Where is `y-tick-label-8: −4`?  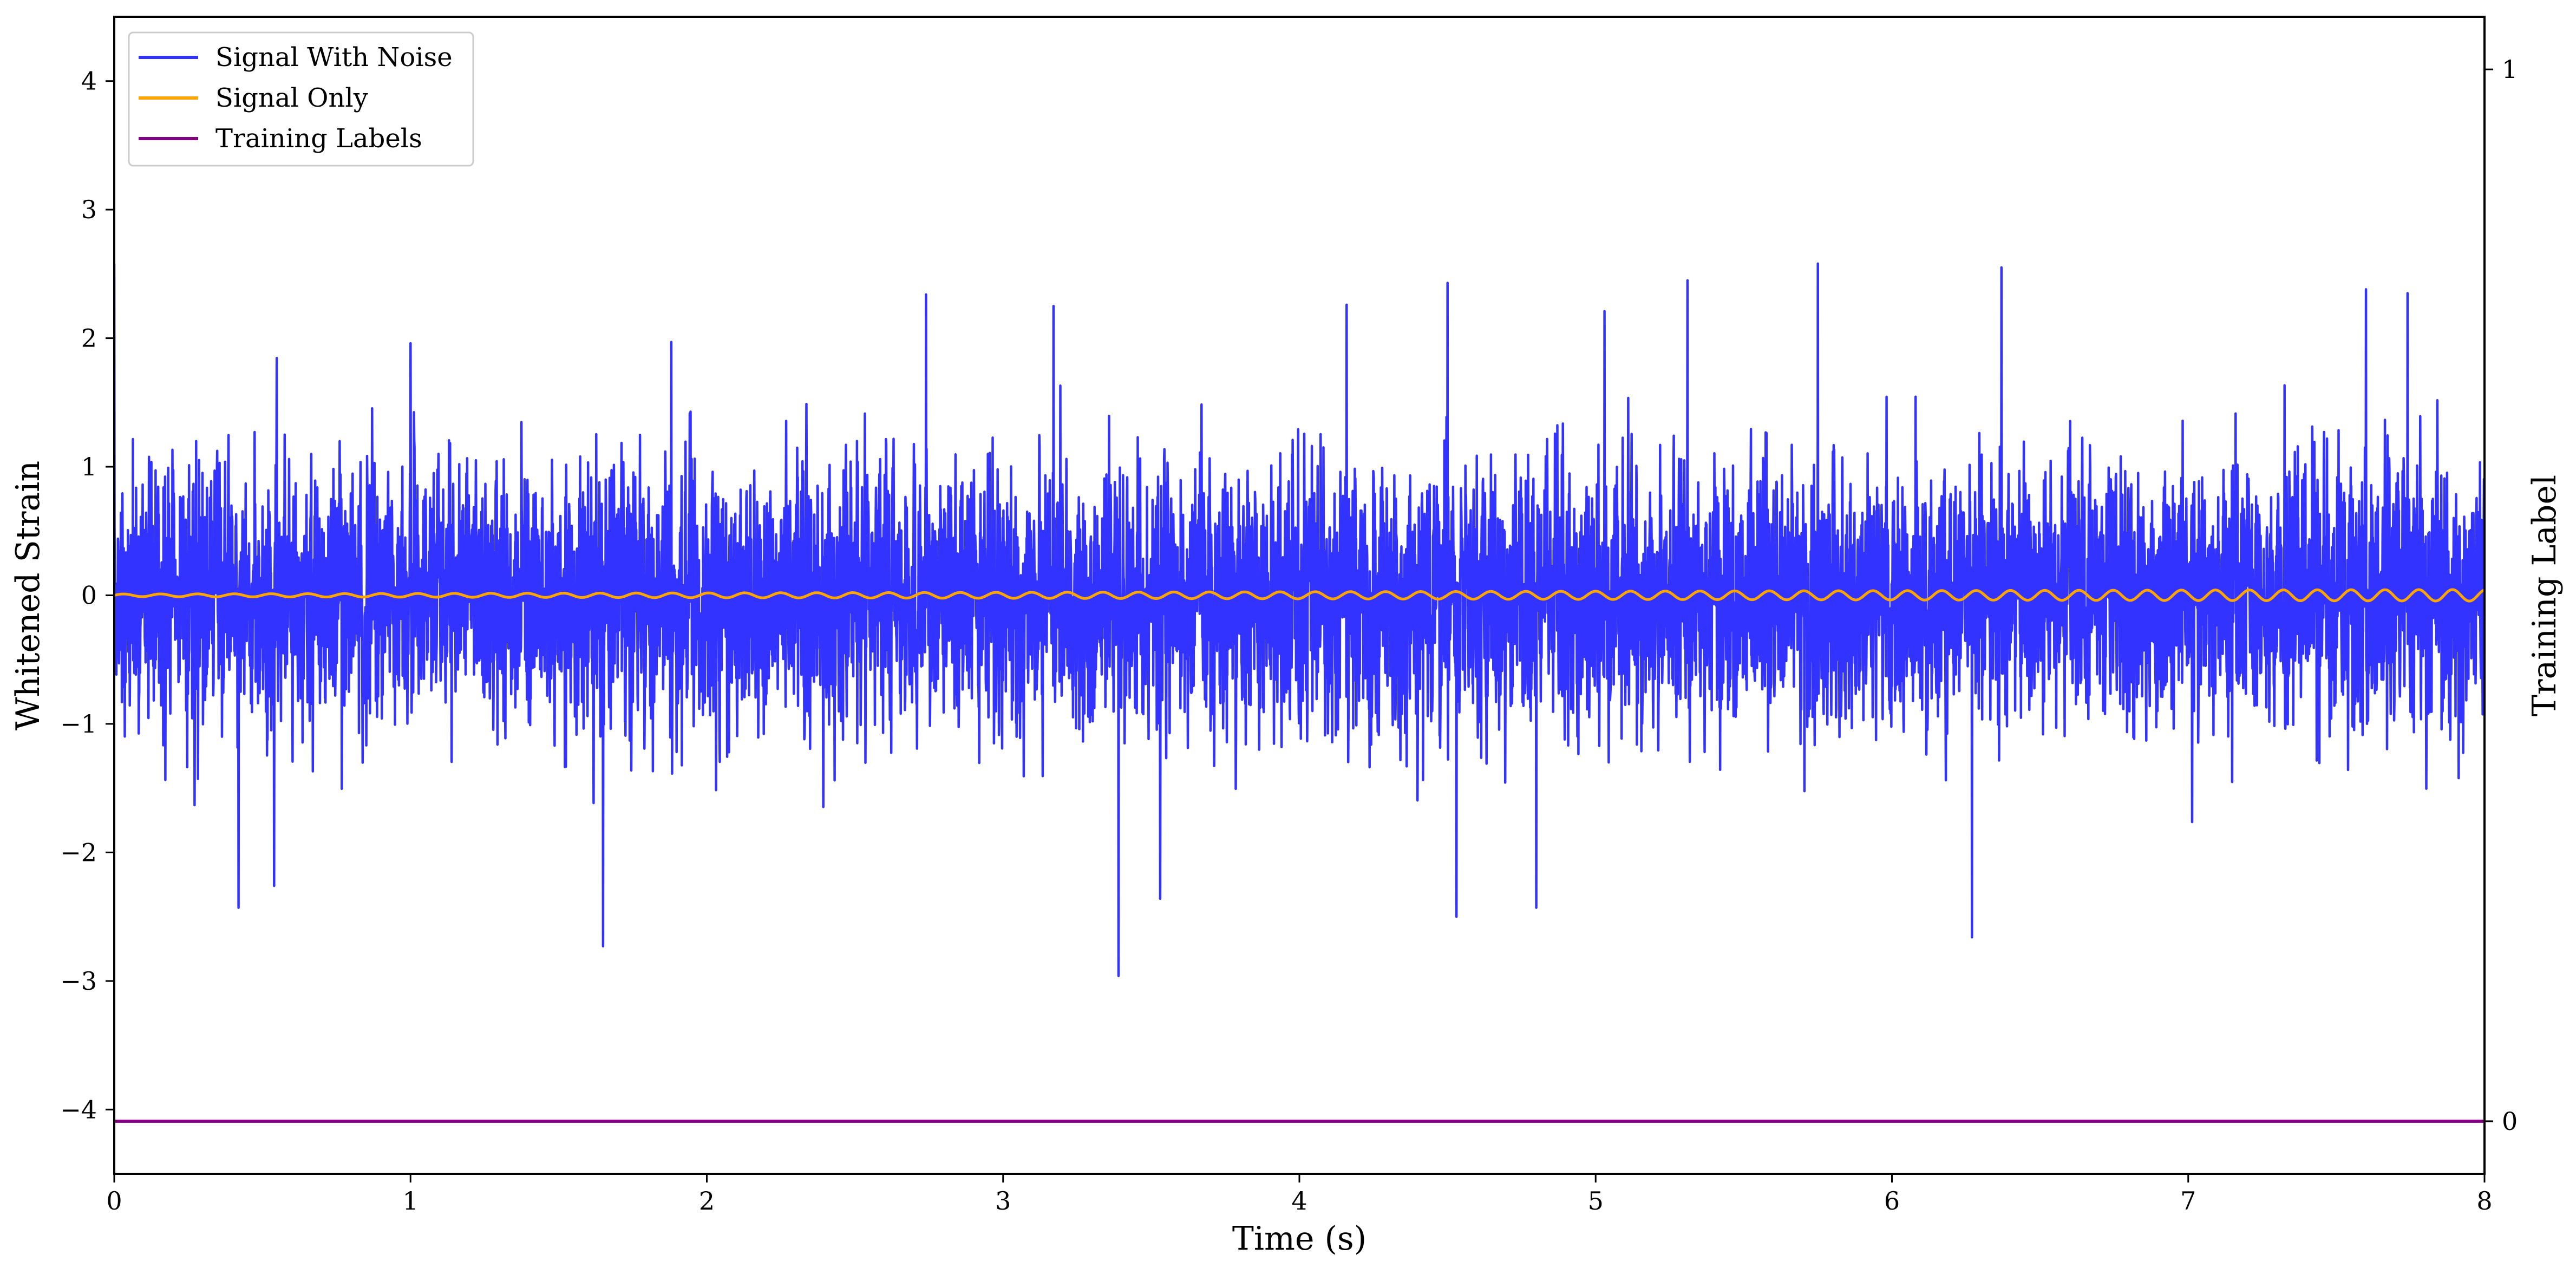
y-tick-label-8: −4 is located at coordinates (78, 1109).